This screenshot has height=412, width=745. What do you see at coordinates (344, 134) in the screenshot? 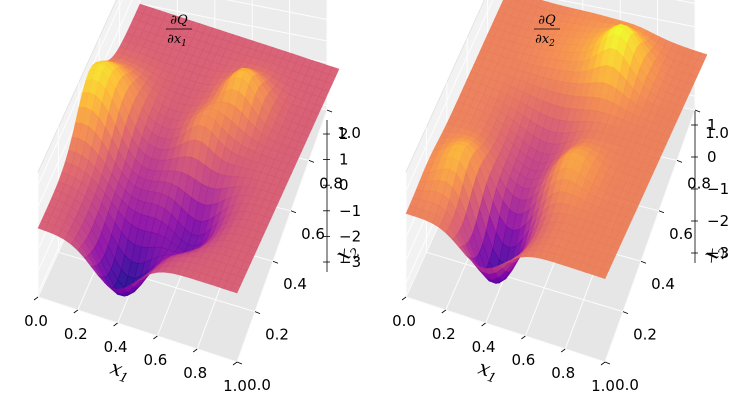
I see `z-tick-label: 2` at bounding box center [344, 134].